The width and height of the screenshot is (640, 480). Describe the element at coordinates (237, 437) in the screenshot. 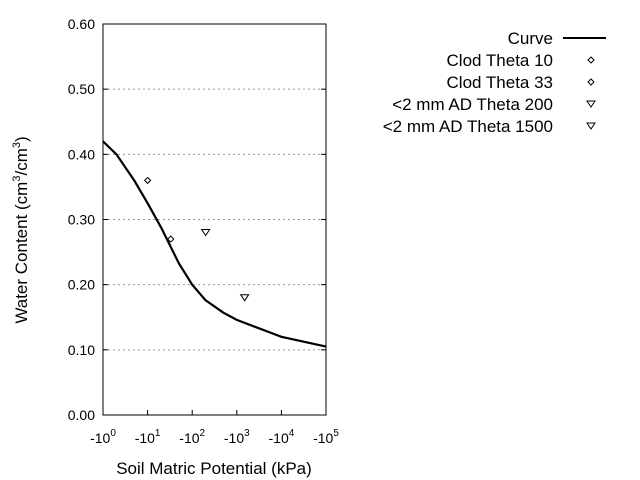

I see `x-tick-label: -103` at that location.